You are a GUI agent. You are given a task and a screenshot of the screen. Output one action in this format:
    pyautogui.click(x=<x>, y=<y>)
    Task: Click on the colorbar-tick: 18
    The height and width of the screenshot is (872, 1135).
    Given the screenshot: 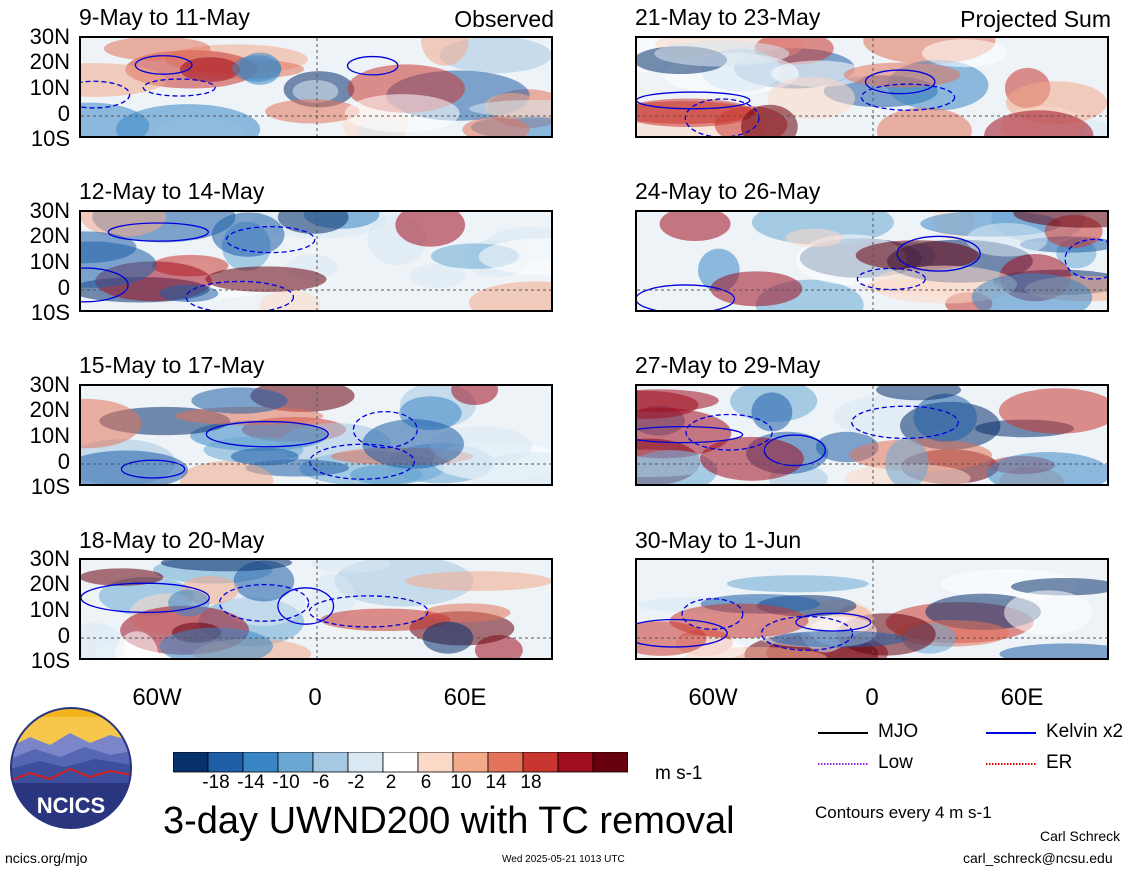 What is the action you would take?
    pyautogui.click(x=531, y=782)
    